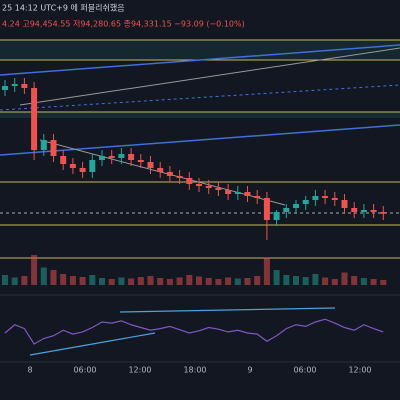 The width and height of the screenshot is (400, 400). What do you see at coordinates (29, 370) in the screenshot?
I see `x-tick-label: 8` at bounding box center [29, 370].